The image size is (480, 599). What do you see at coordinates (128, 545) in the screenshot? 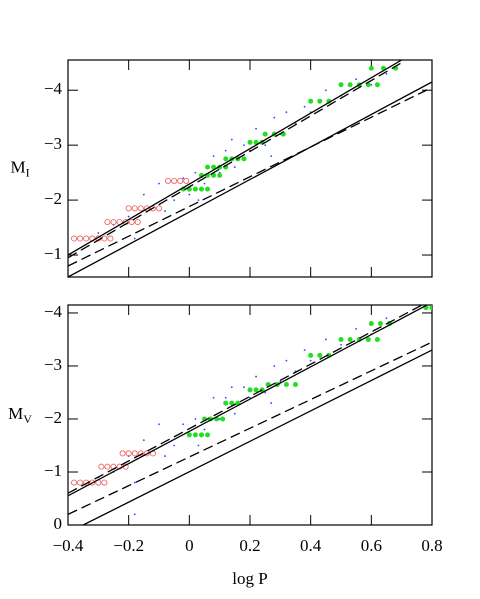
I see `x-tick-label: −0.2` at bounding box center [128, 545].